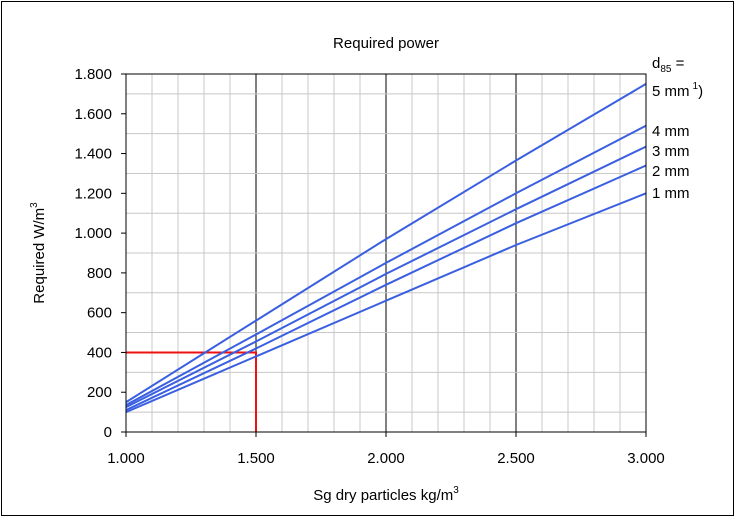 The height and width of the screenshot is (519, 737). I want to click on x-tick-label: 2.500, so click(516, 458).